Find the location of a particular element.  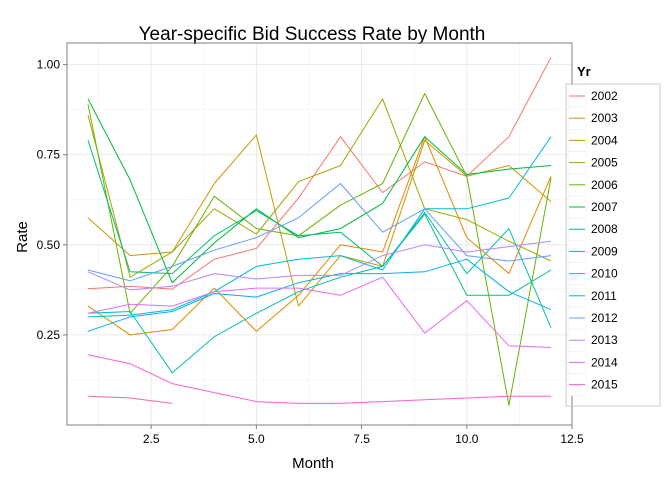

y-tick-label: 0.75 is located at coordinates (49, 155).